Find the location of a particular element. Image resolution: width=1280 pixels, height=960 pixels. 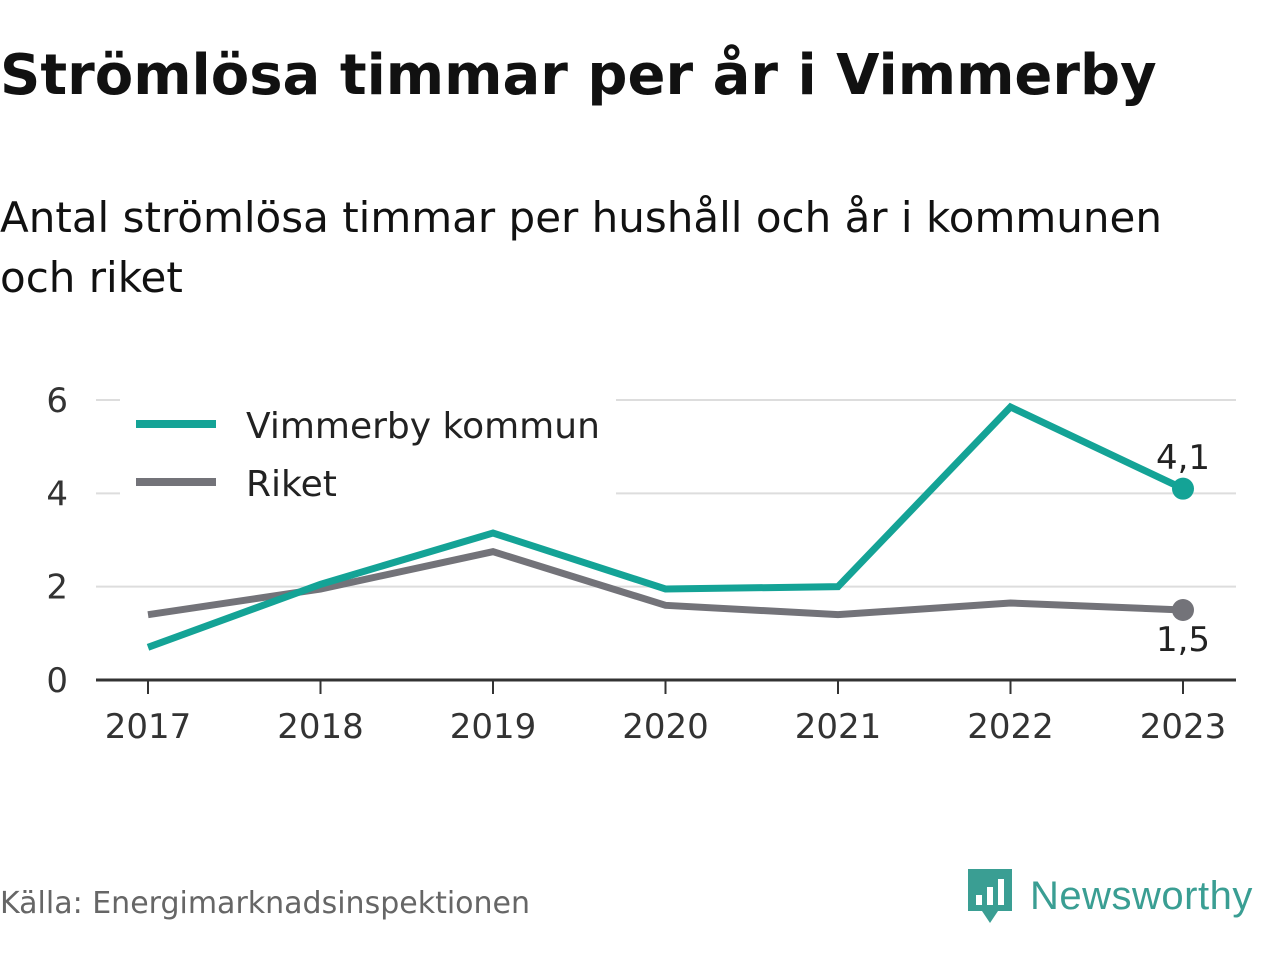

x-tick-label-2019: 2019 is located at coordinates (493, 727).